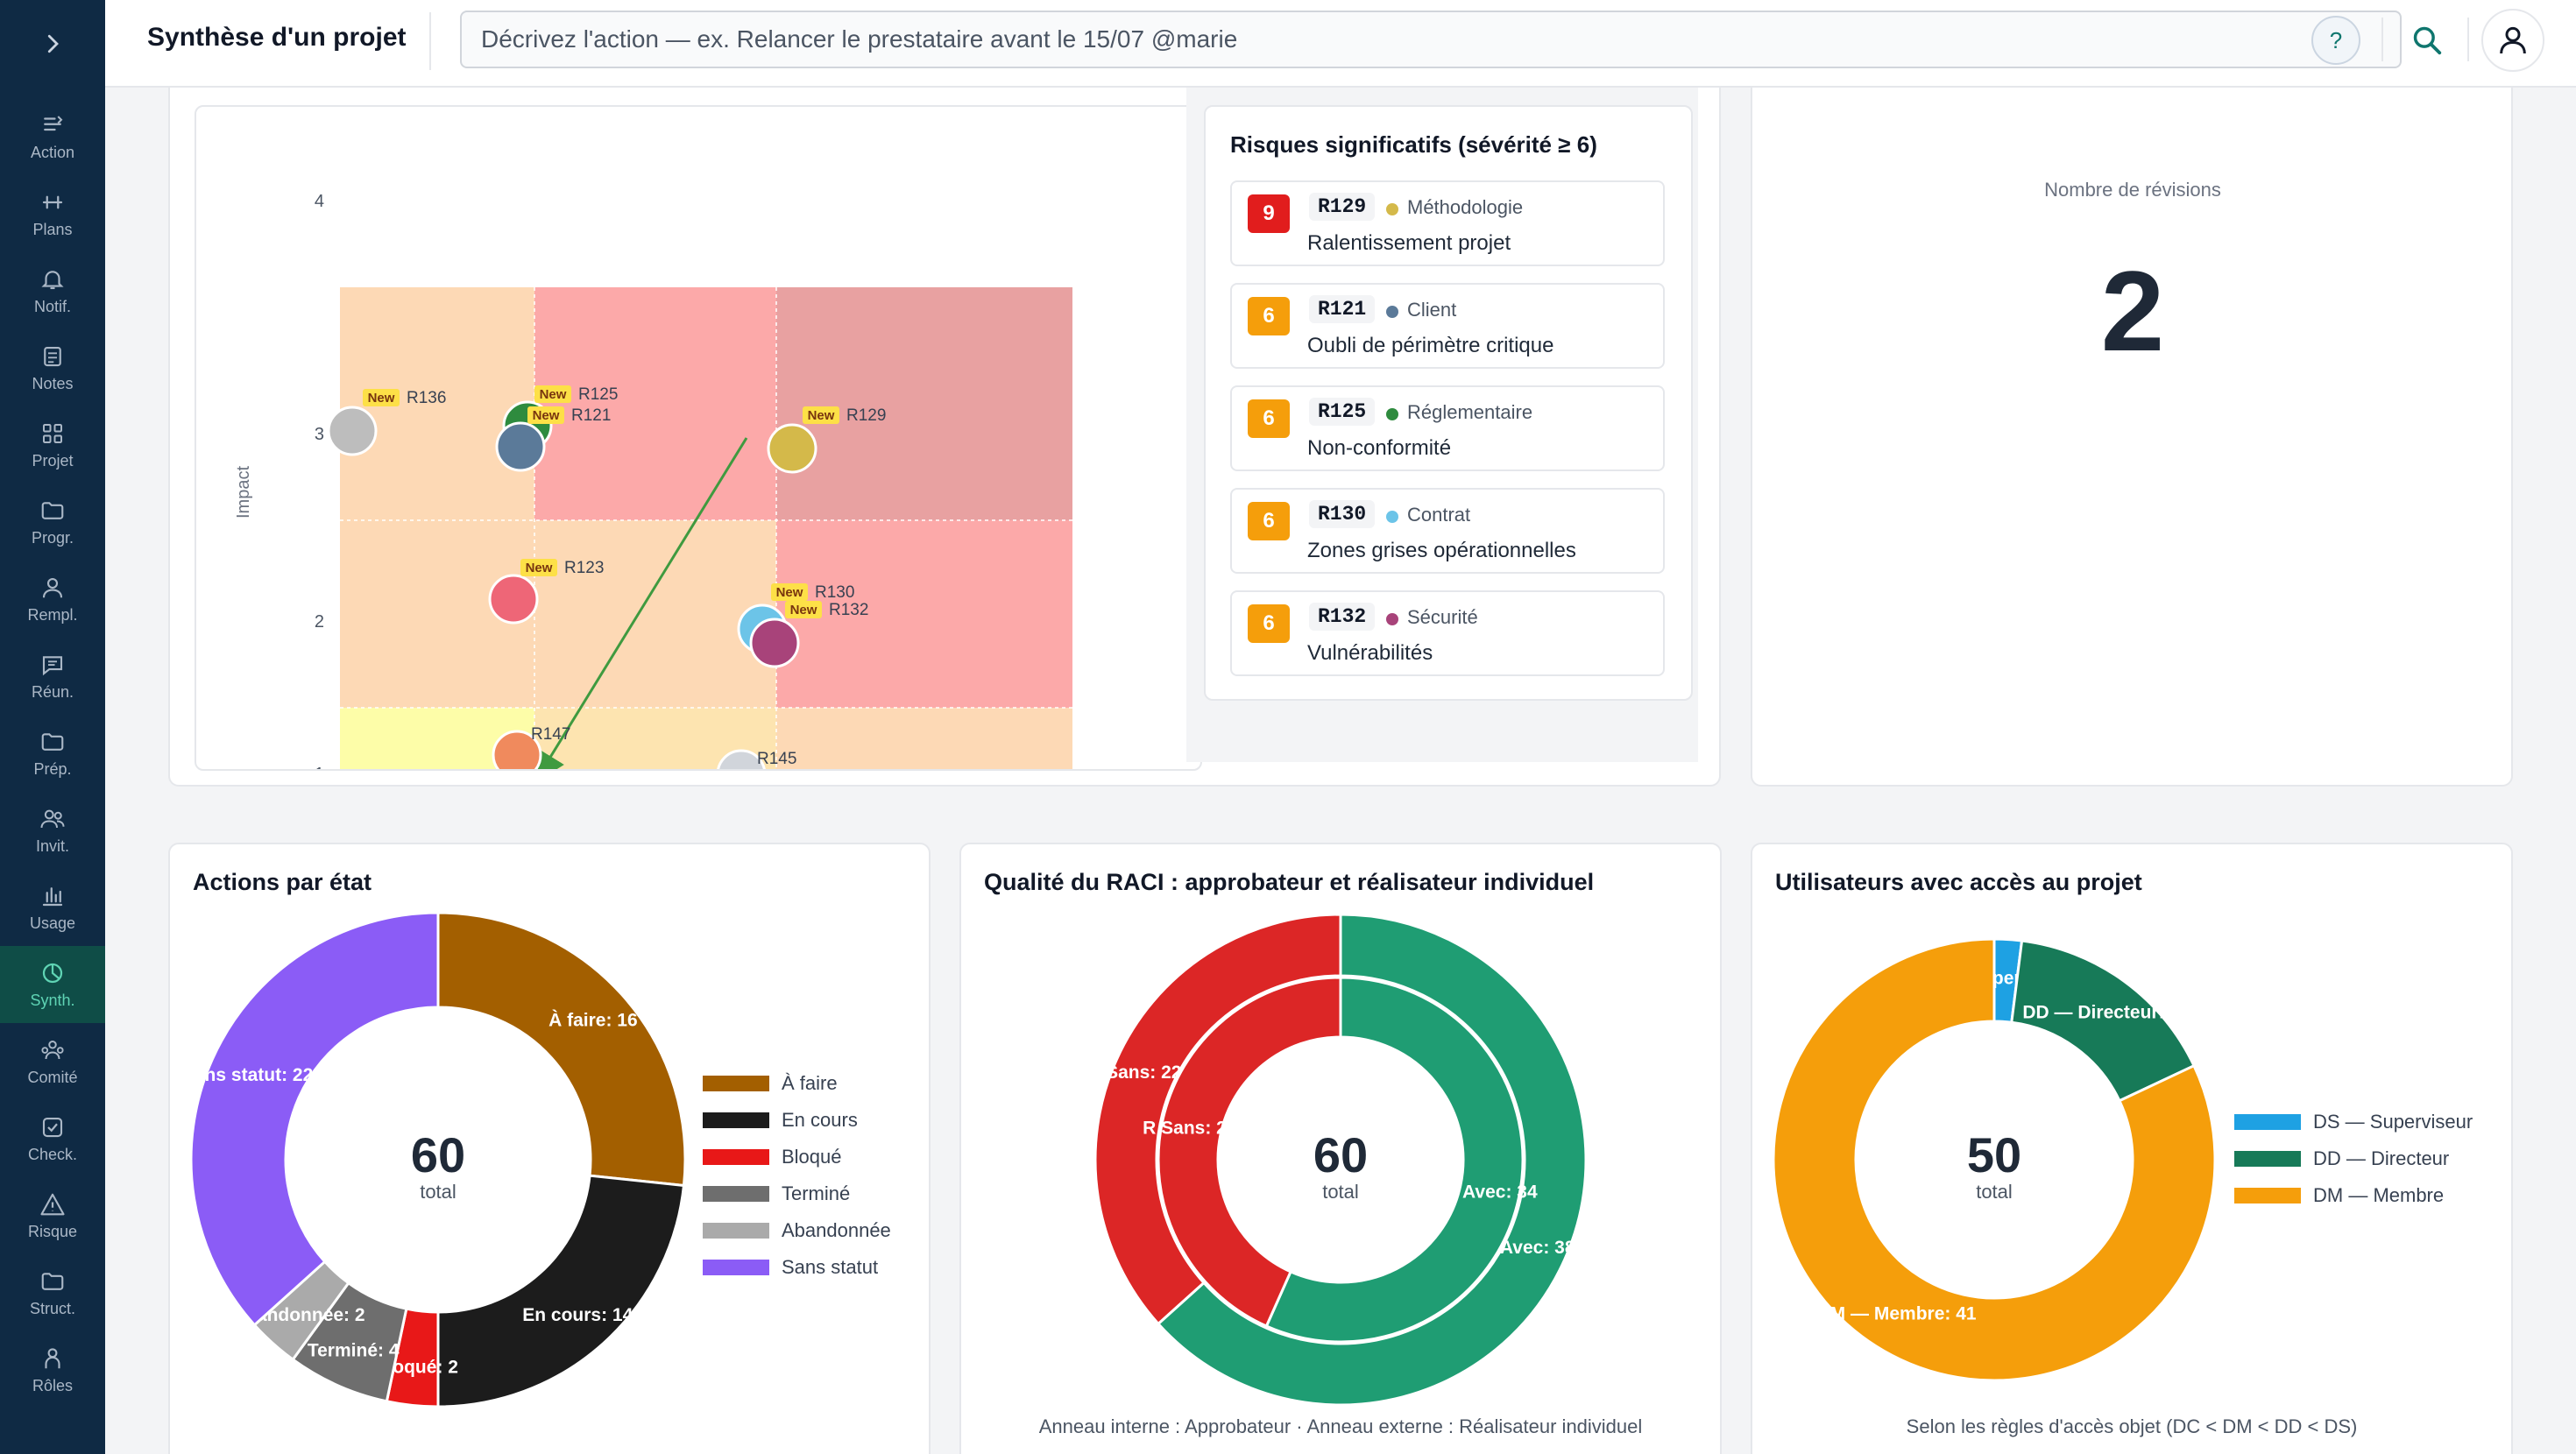  Describe the element at coordinates (52, 923) in the screenshot. I see `sidebar-item-label: Usage` at that location.